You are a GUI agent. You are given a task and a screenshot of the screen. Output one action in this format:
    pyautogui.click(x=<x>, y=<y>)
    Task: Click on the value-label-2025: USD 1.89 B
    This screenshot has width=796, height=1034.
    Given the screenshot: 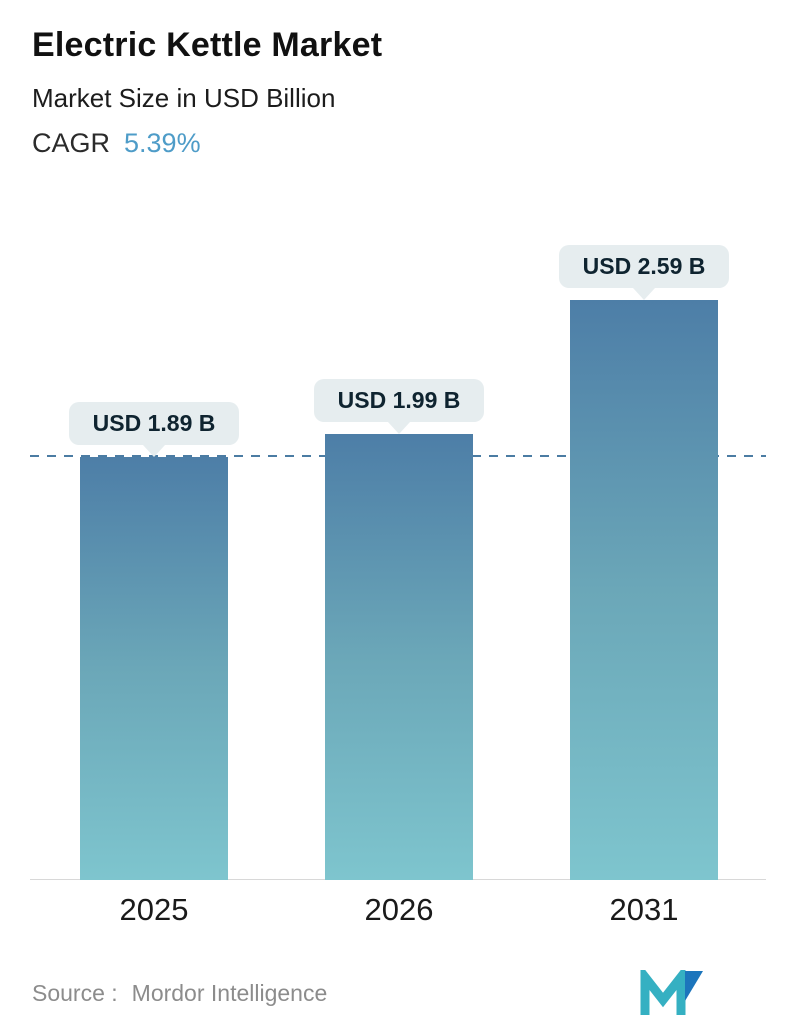 What is the action you would take?
    pyautogui.click(x=154, y=423)
    